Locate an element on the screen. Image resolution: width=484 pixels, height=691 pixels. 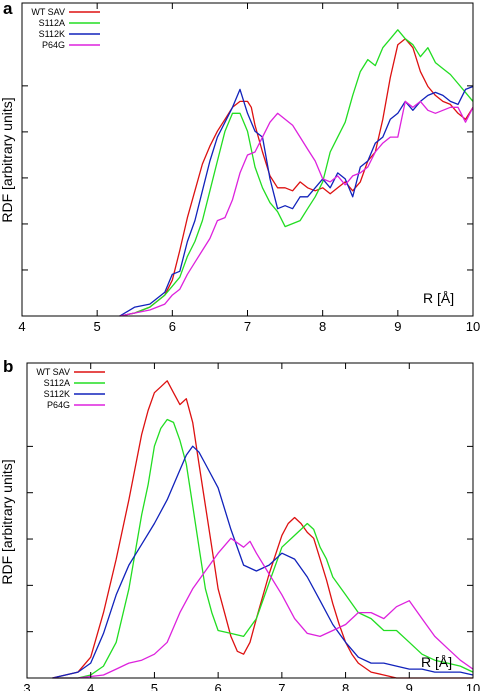
panel-b-legend-label: S112A is located at coordinates (57, 383).